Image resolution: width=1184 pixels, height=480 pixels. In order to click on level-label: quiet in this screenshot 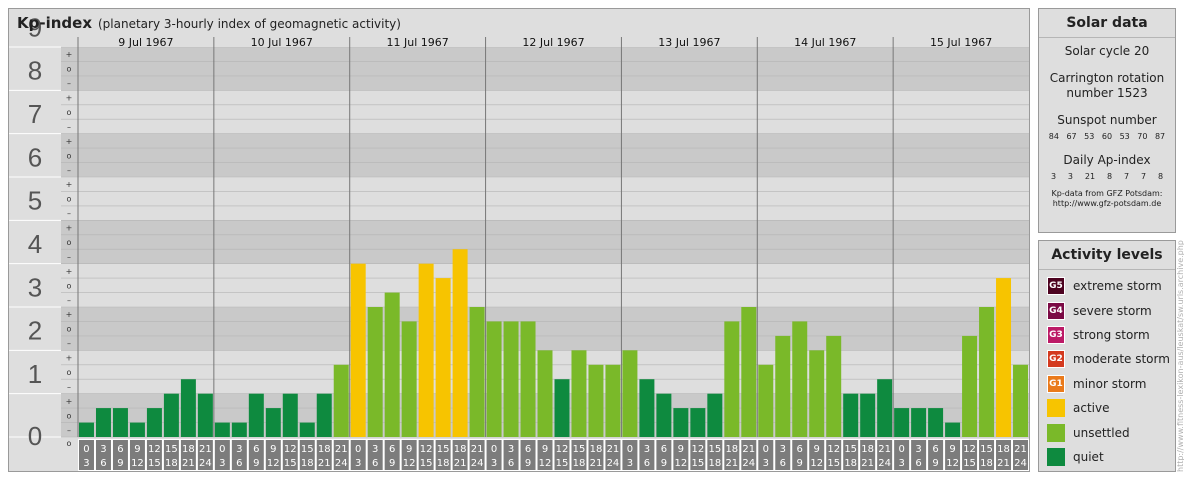, I will do `click(1088, 456)`.